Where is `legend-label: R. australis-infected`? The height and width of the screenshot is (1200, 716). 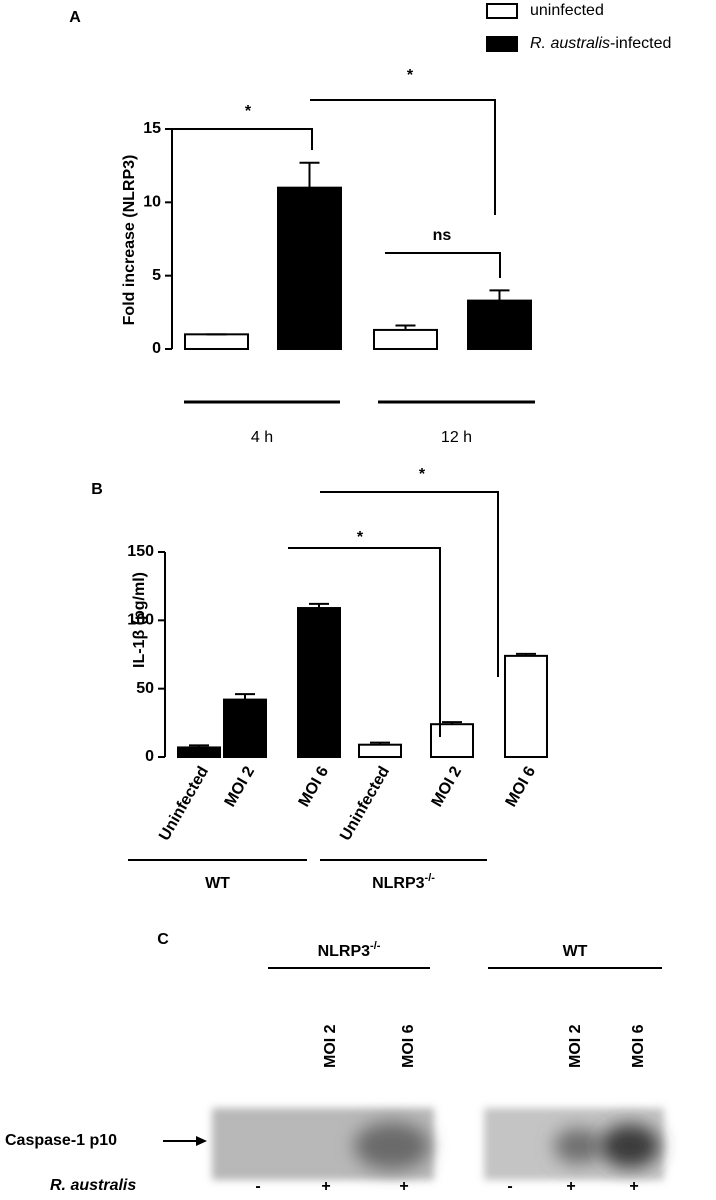
legend-label: R. australis-infected is located at coordinates (600, 43).